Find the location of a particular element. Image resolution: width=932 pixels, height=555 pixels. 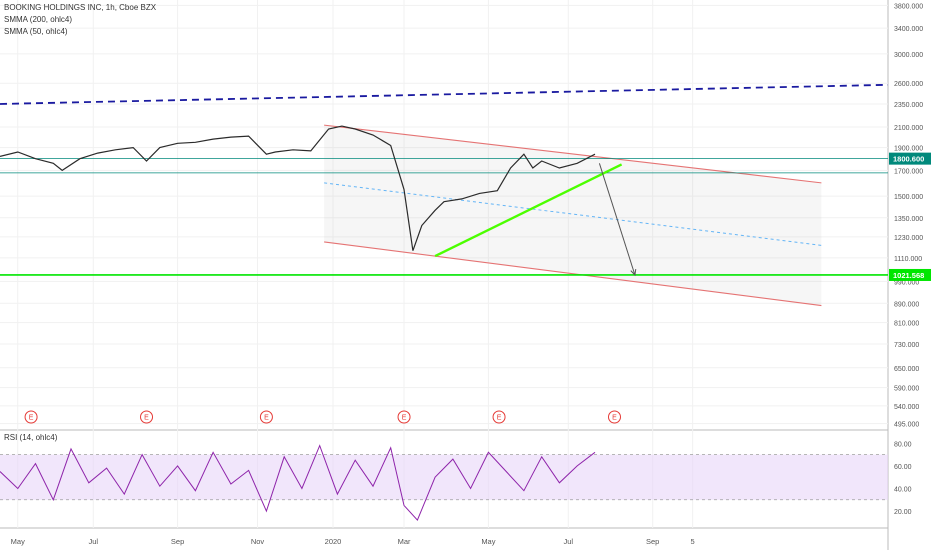

target-price-badge: 1021.568 is located at coordinates (908, 275).